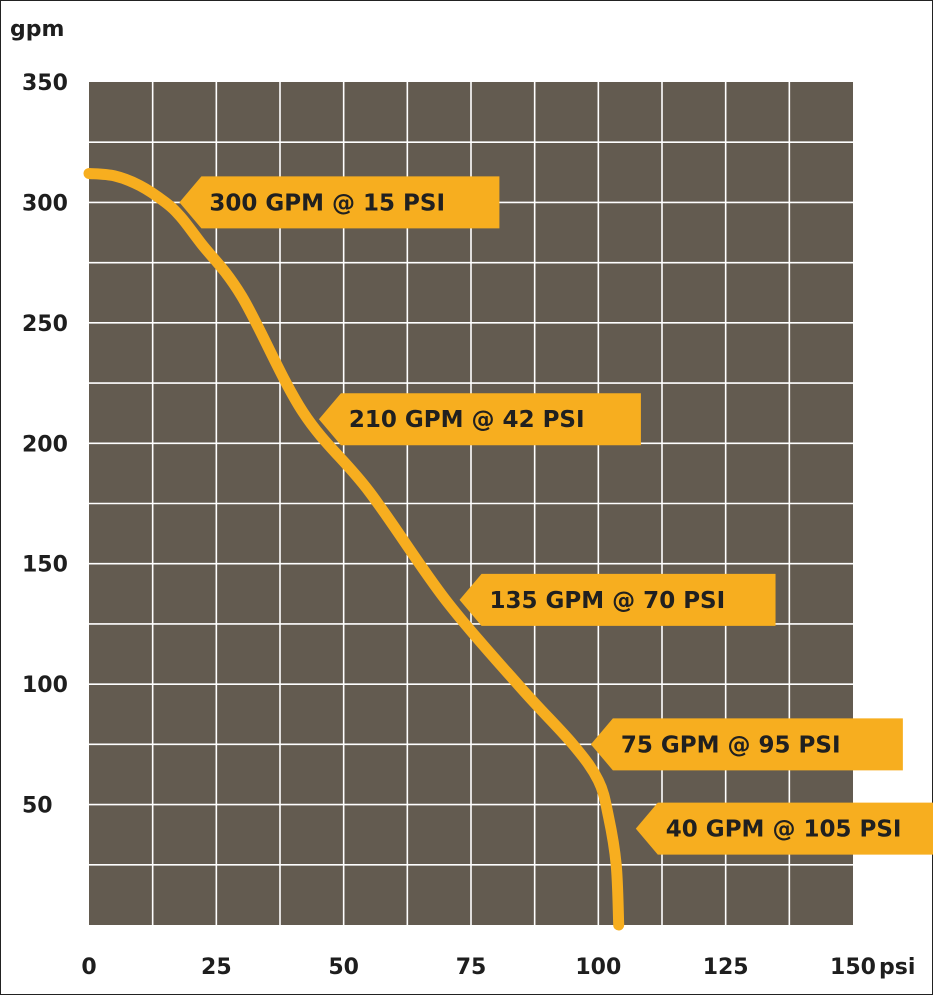 The image size is (933, 995). I want to click on x-axis-label: psi, so click(897, 967).